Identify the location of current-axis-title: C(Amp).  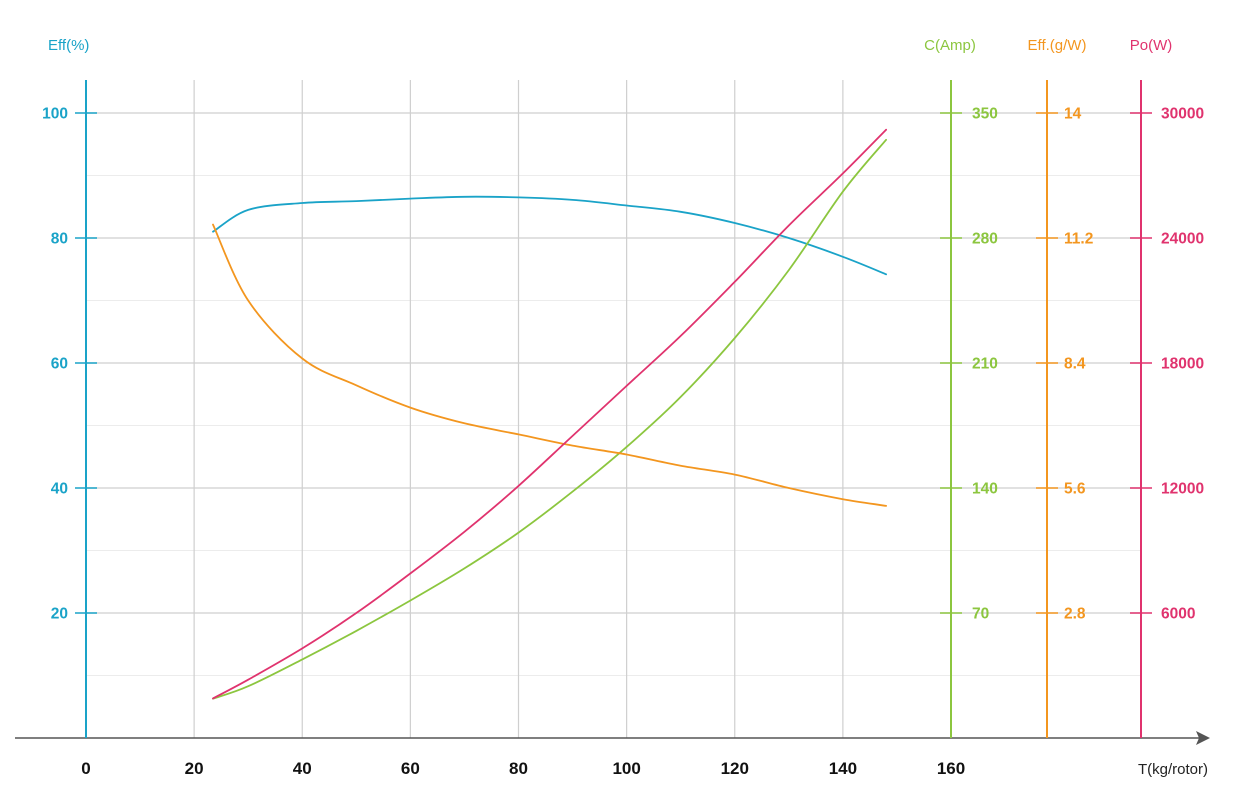
(950, 45).